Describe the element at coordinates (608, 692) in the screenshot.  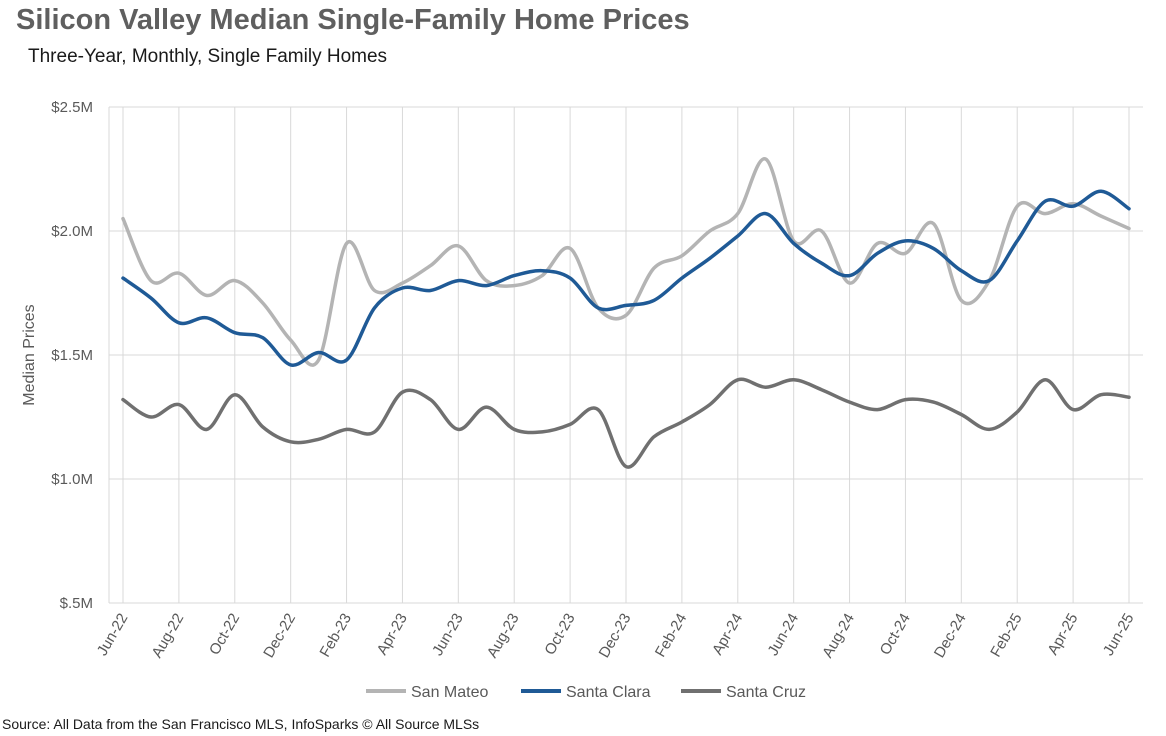
I see `legend-label-santa-clara: Santa Clara` at that location.